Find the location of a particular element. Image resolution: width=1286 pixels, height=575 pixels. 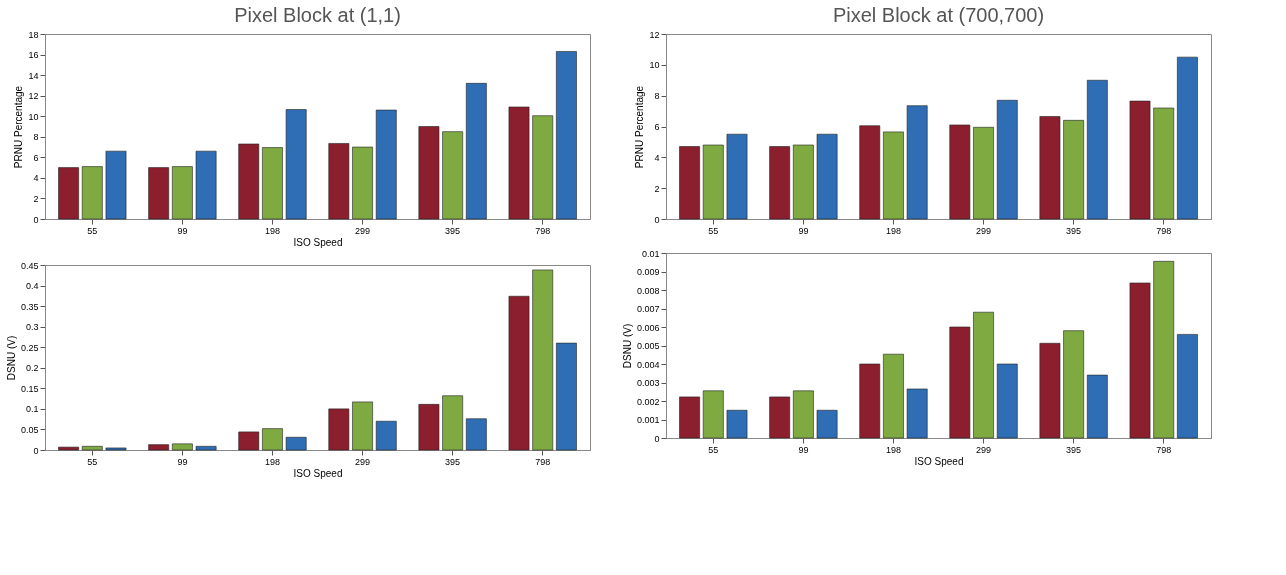

y-tick-label: 0.15 is located at coordinates (29, 388).